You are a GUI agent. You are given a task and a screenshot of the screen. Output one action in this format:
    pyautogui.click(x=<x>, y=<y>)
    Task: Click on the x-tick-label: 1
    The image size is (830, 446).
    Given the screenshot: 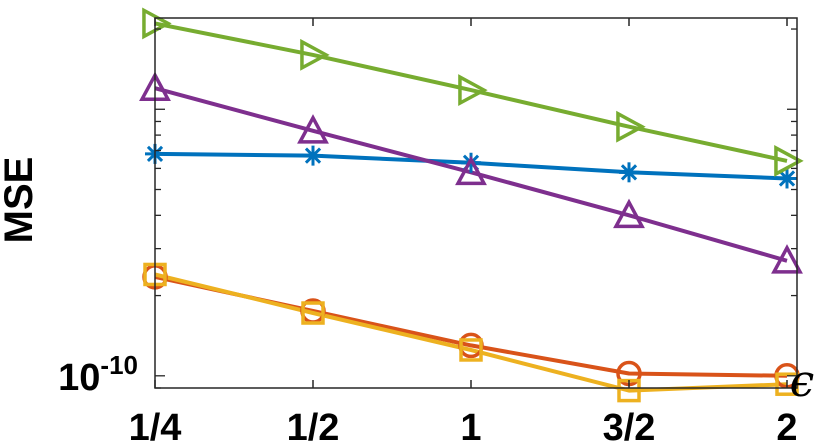 What is the action you would take?
    pyautogui.click(x=470, y=426)
    